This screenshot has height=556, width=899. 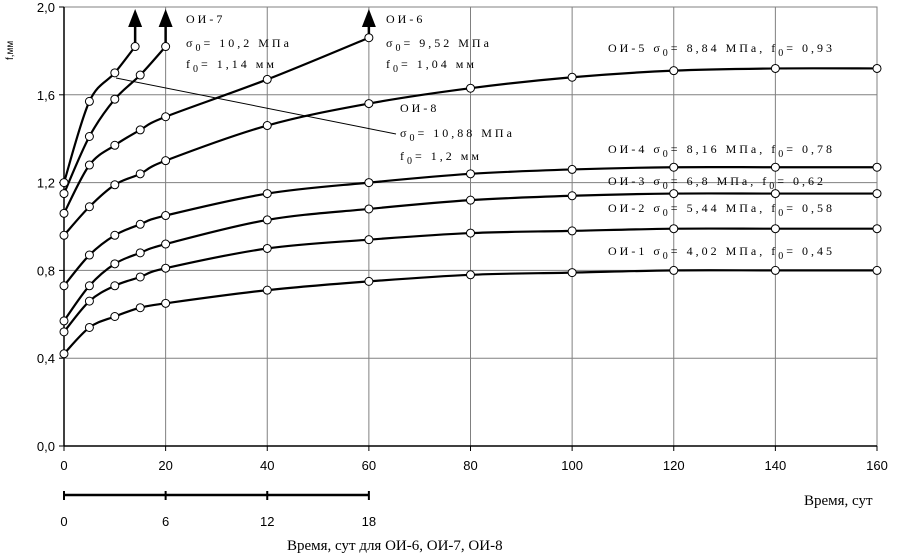 I want to click on oi8-sigma: σ, so click(x=404, y=133).